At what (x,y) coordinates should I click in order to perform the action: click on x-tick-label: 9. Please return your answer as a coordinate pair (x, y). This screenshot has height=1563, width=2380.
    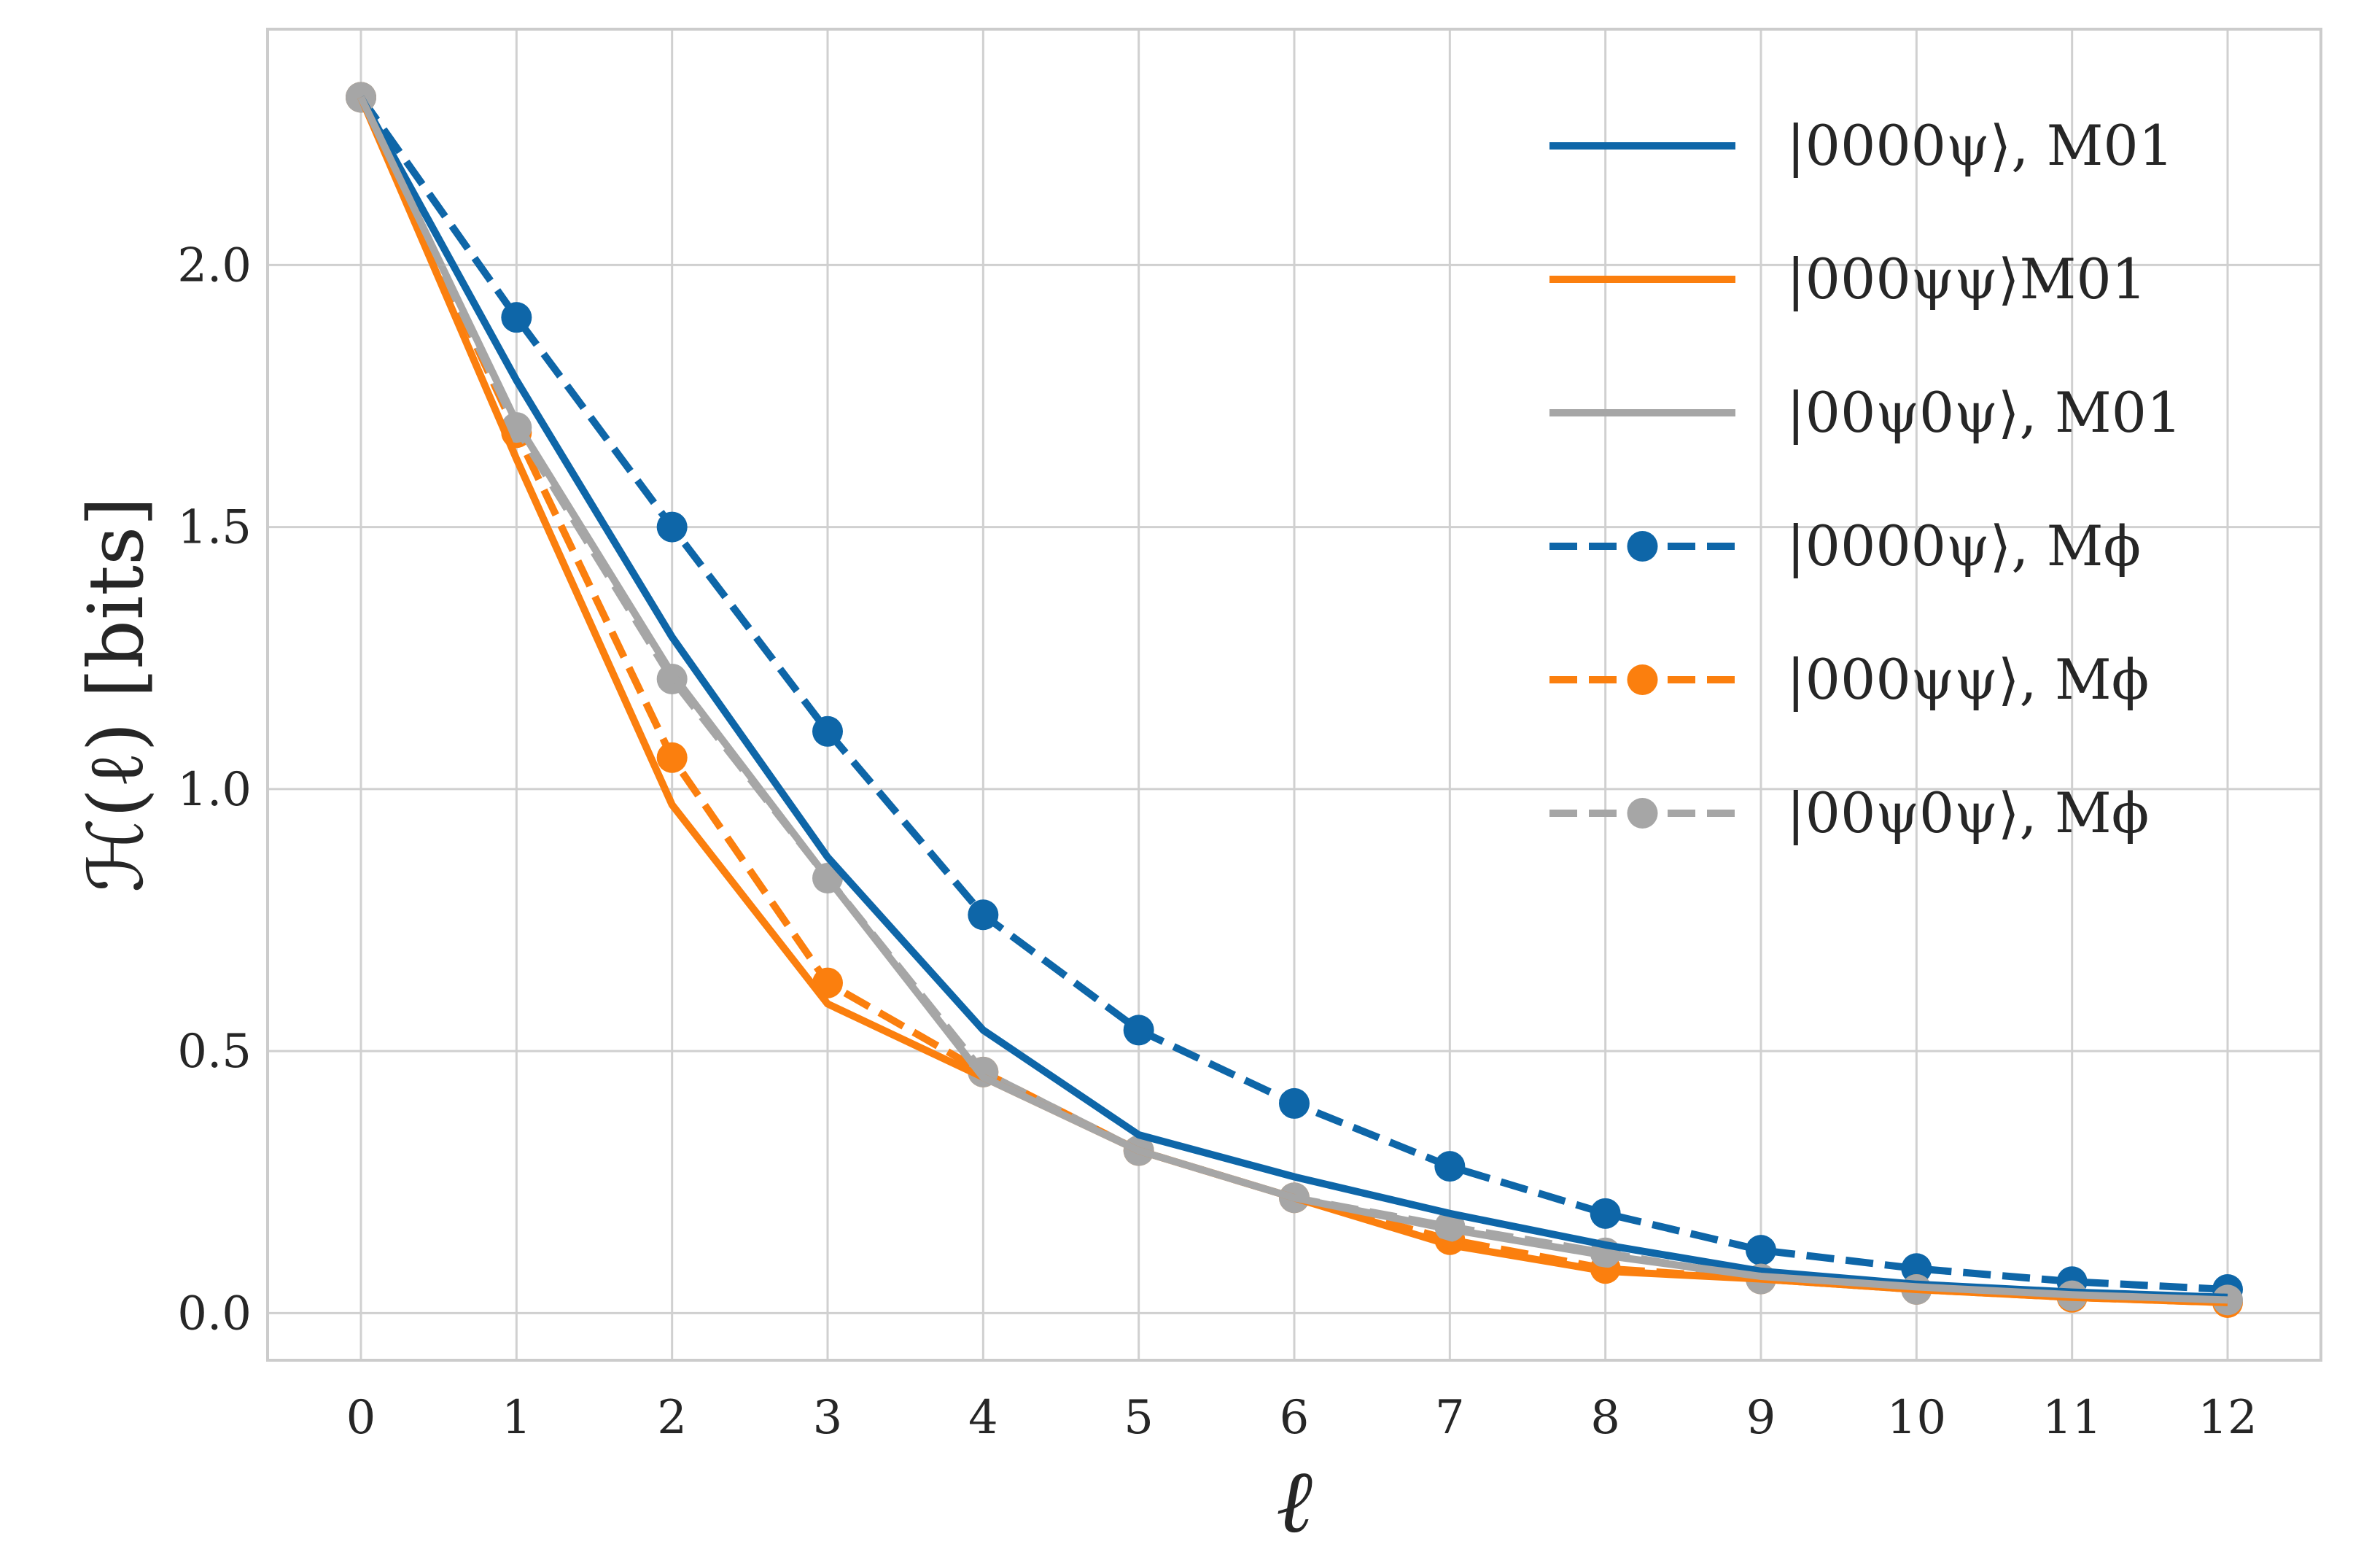
    Looking at the image, I should click on (1761, 1418).